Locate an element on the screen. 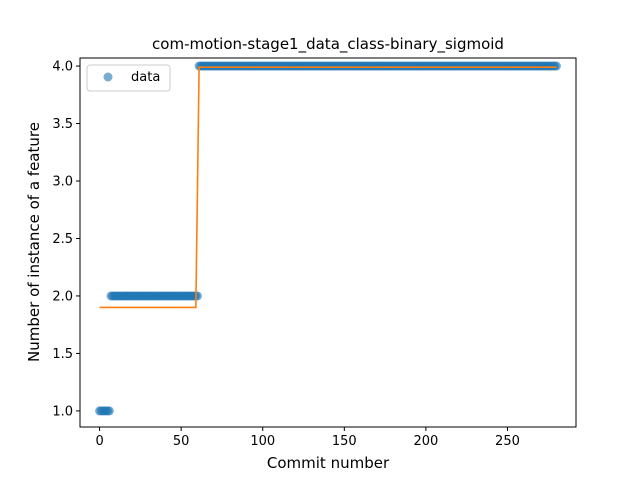 The image size is (640, 480). x-tick-label: 200 is located at coordinates (425, 441).